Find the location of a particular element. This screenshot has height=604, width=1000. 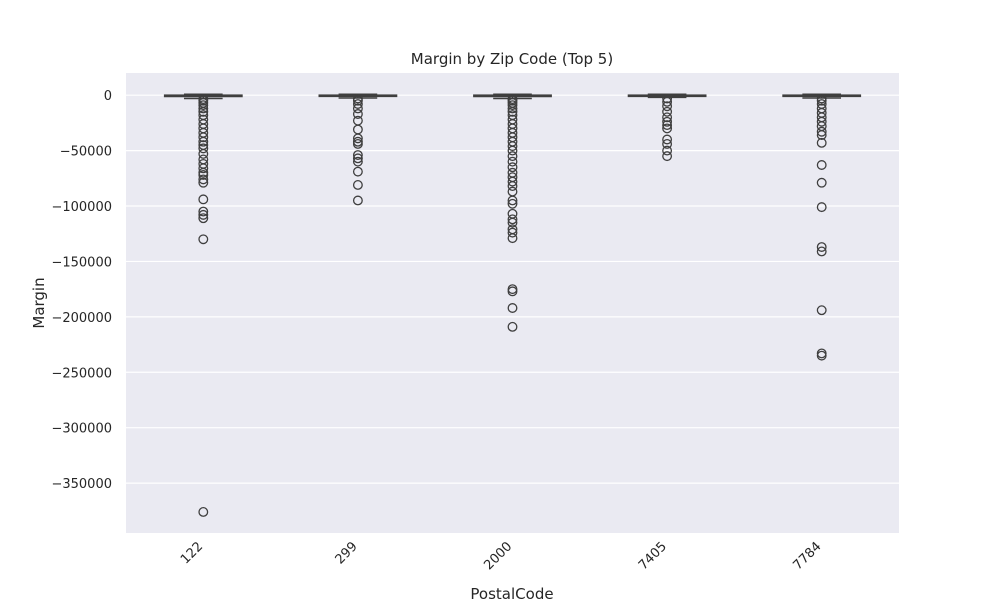

x-tick-label: 122 is located at coordinates (192, 553).